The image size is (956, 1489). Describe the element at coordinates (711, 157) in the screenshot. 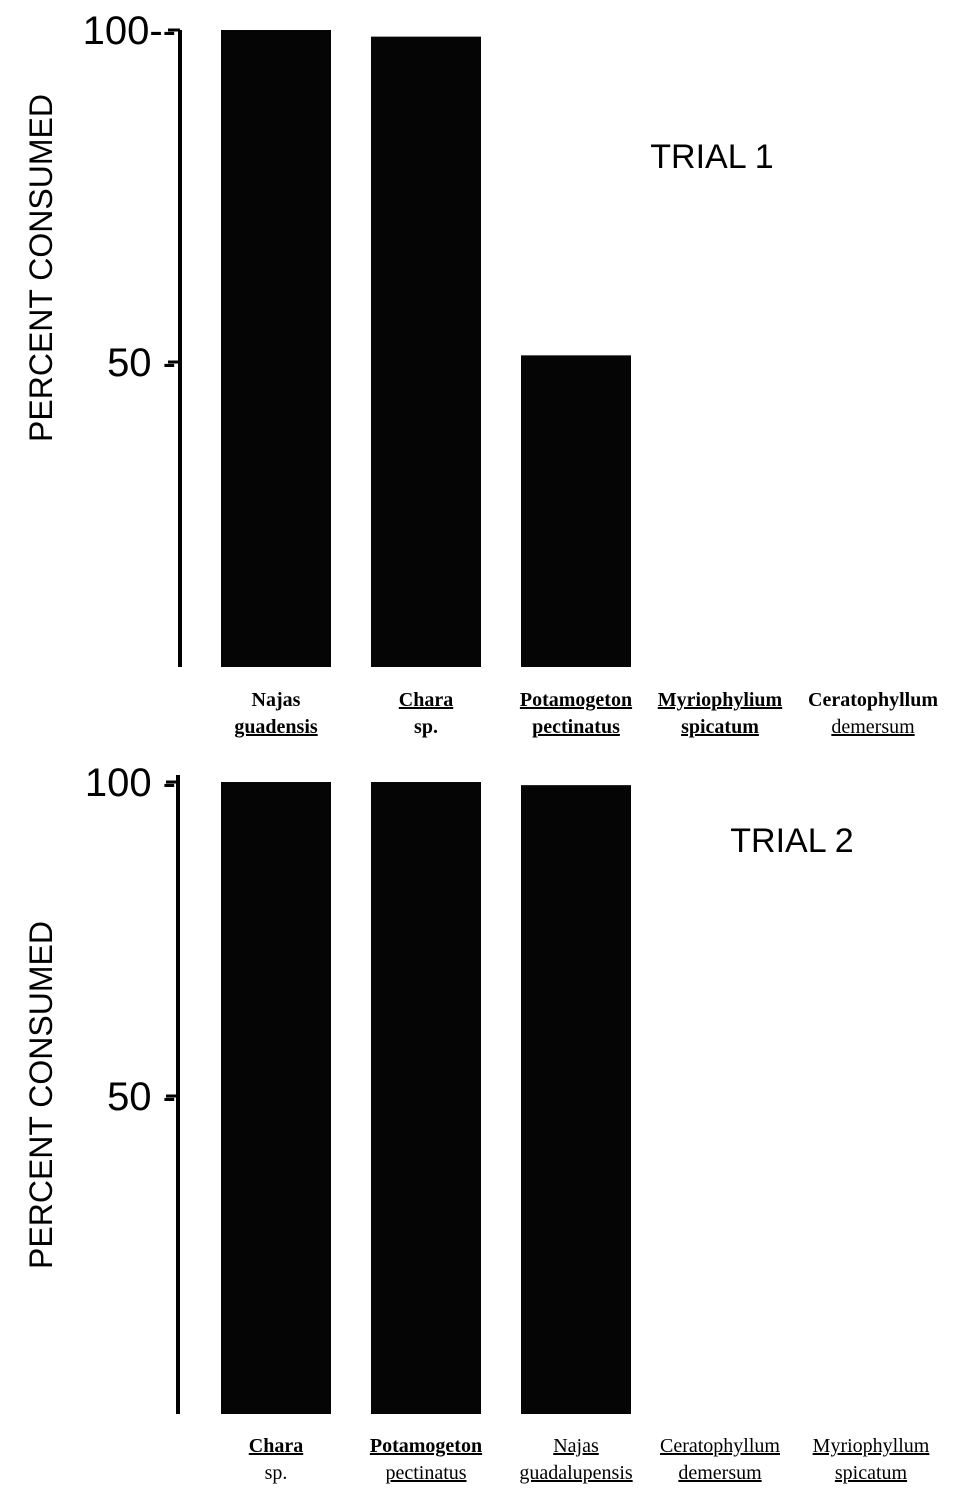

I see `chart-title: TRIAL 1` at that location.